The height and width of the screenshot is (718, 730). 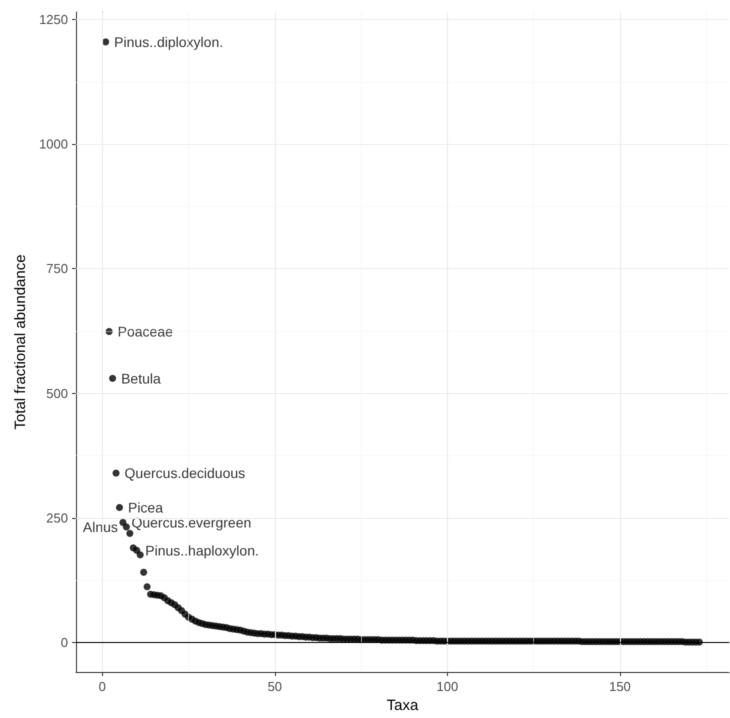 I want to click on y-tick-label: 750, so click(x=57, y=268).